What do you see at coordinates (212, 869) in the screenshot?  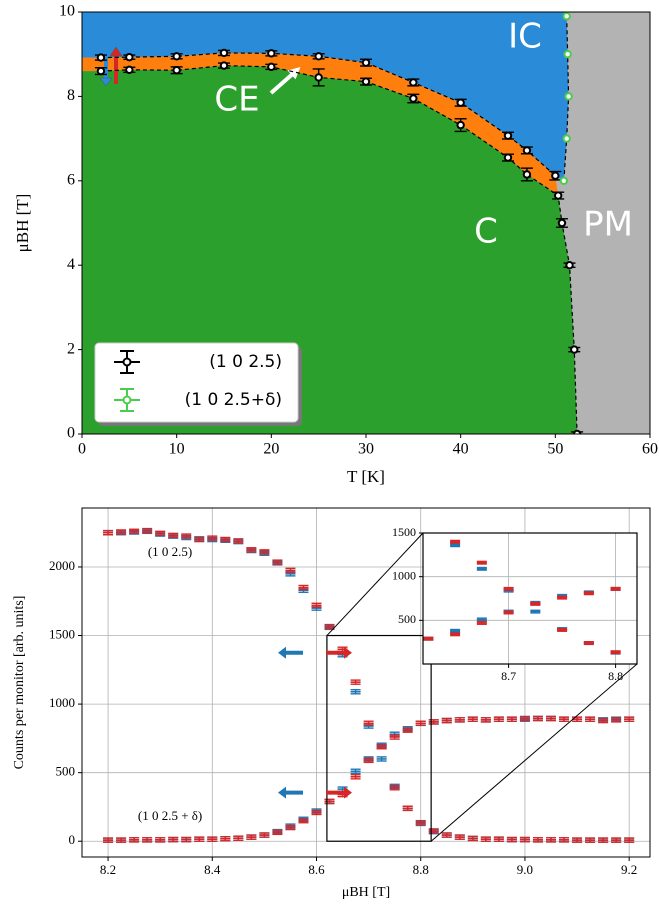 I see `x-tick-label: 8.4` at bounding box center [212, 869].